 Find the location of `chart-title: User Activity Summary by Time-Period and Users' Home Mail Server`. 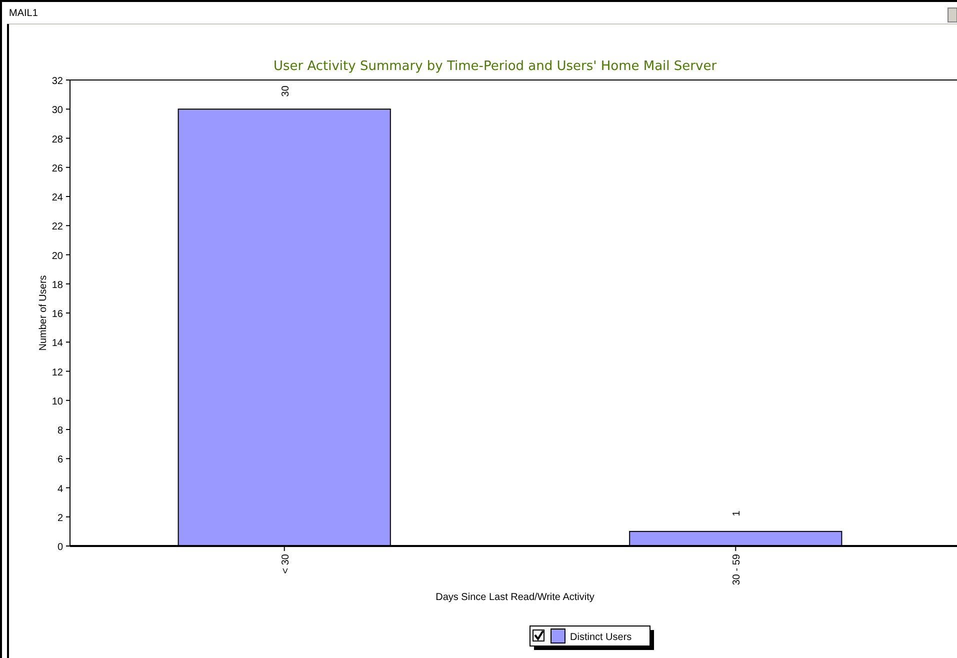

chart-title: User Activity Summary by Time-Period and Users' Home Mail Server is located at coordinates (495, 66).